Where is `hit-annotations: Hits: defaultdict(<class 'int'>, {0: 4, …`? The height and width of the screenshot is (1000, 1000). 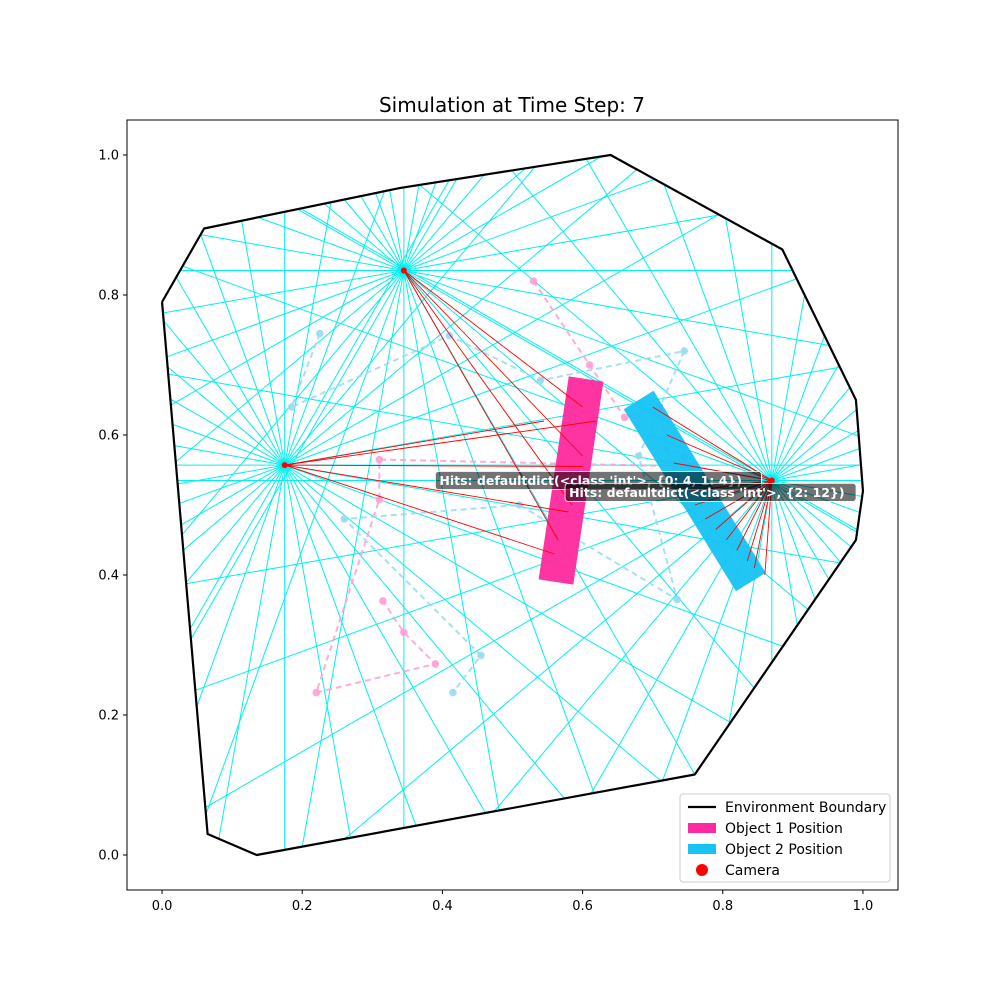 hit-annotations: Hits: defaultdict(<class 'int'>, {0: 4, … is located at coordinates (645, 486).